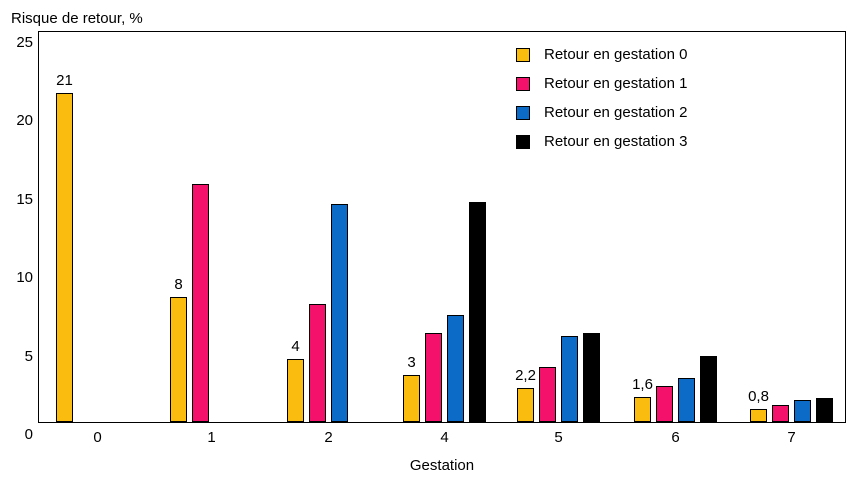 The width and height of the screenshot is (859, 483). I want to click on bar-value-label: 0,8, so click(758, 396).